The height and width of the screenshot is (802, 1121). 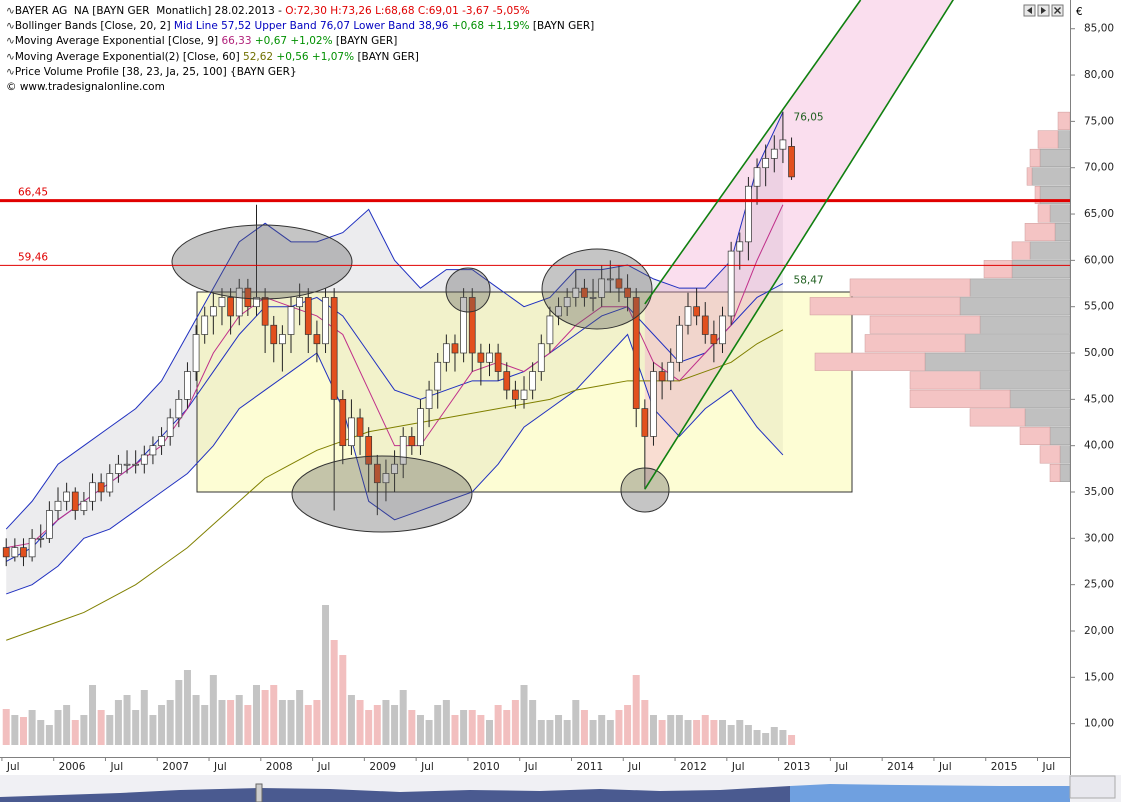 What do you see at coordinates (1079, 12) in the screenshot?
I see `currency-label: €` at bounding box center [1079, 12].